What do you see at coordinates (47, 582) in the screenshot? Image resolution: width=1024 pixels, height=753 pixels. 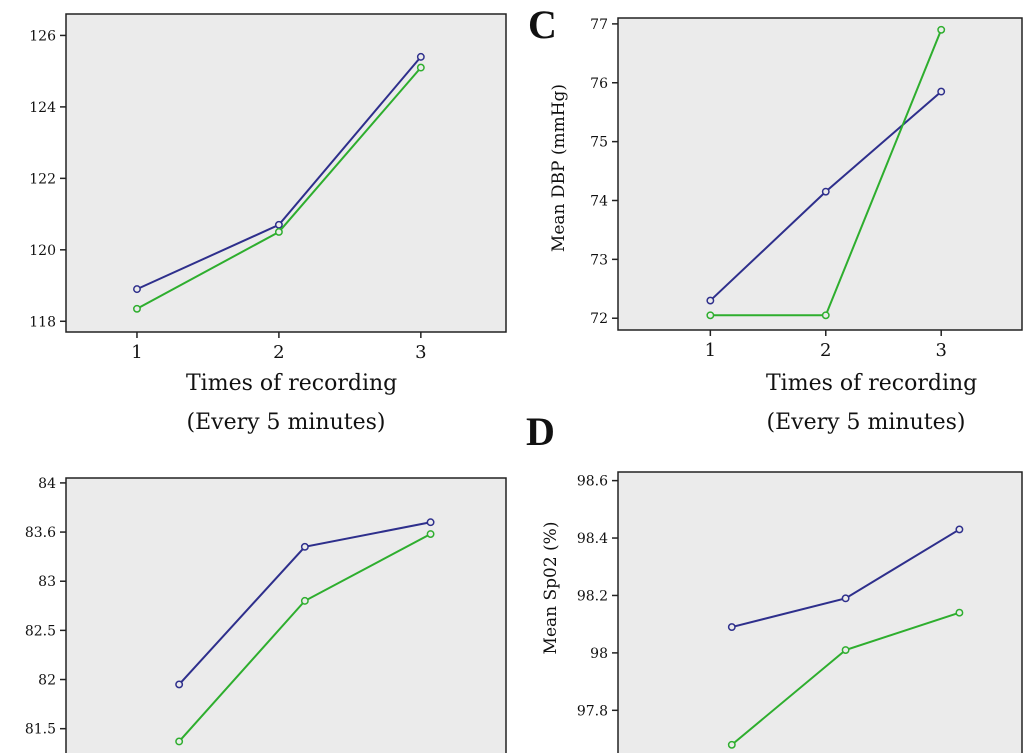 I see `y-tick-label: 83` at bounding box center [47, 582].